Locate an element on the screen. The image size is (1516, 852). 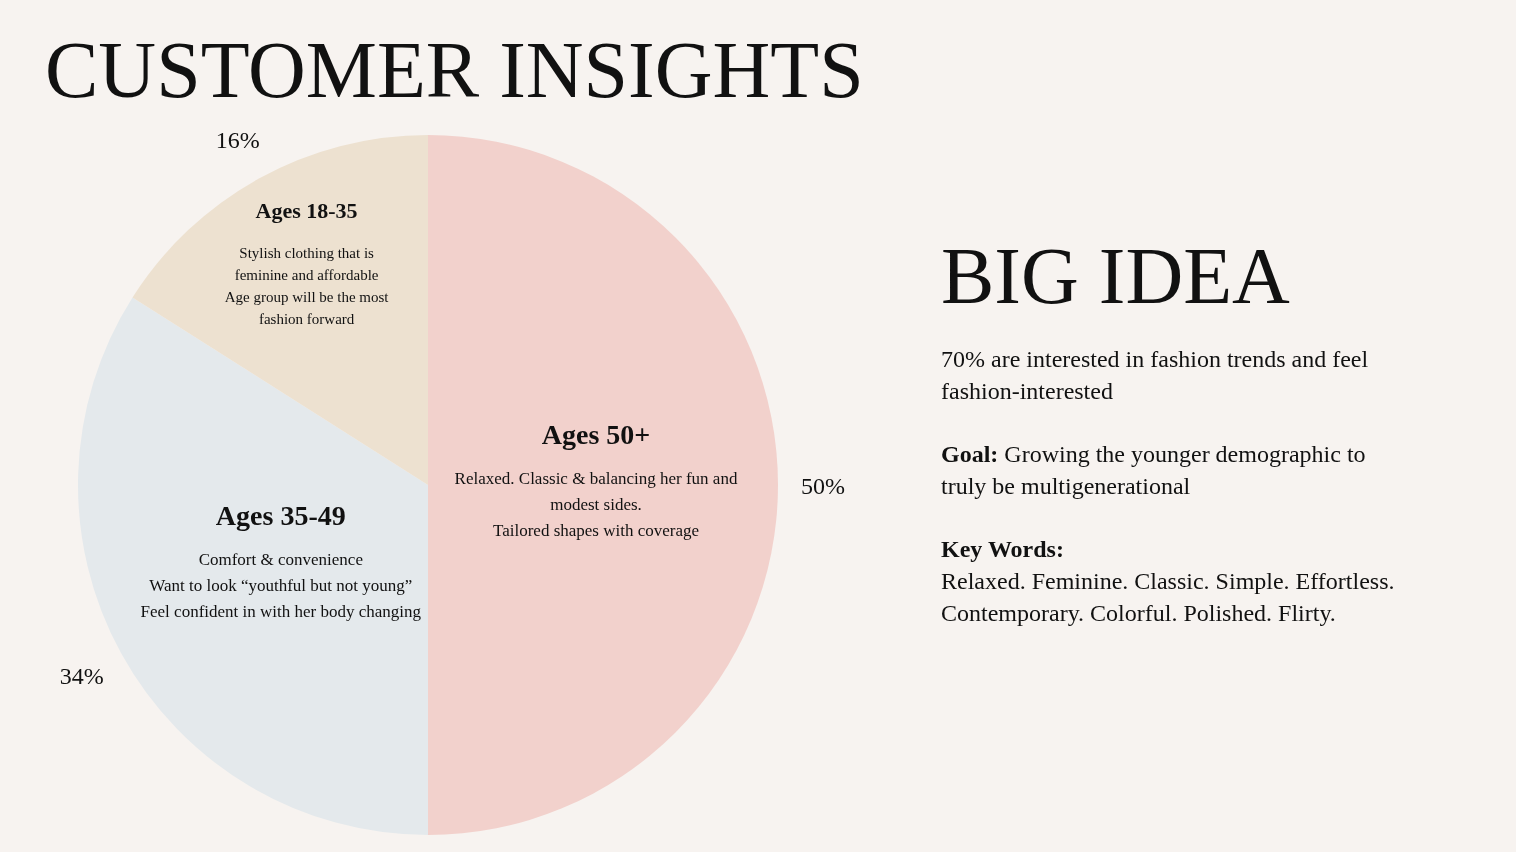
text: 70% are interested in fashion trends and feel fashion-interested is located at coordinates (1155, 375).